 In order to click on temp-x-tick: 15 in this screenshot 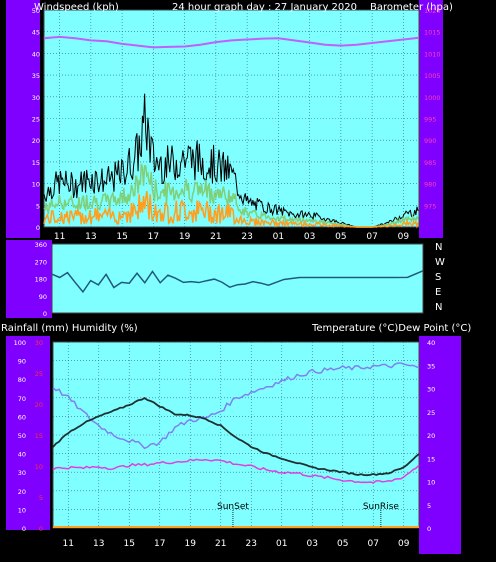, I will do `click(129, 544)`.